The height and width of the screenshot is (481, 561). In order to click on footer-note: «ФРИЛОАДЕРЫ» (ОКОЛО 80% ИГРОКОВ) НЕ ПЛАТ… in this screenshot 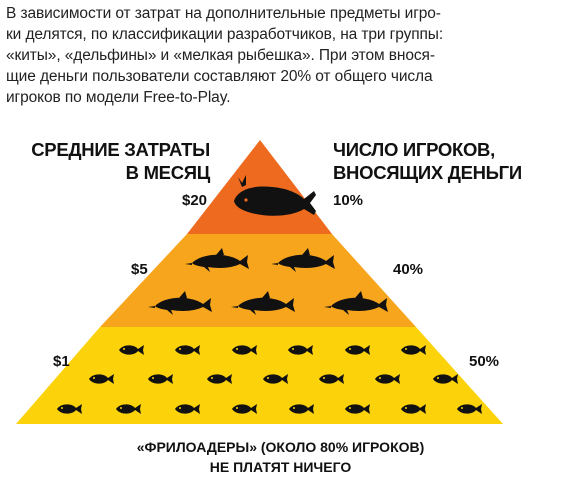, I will do `click(280, 457)`.